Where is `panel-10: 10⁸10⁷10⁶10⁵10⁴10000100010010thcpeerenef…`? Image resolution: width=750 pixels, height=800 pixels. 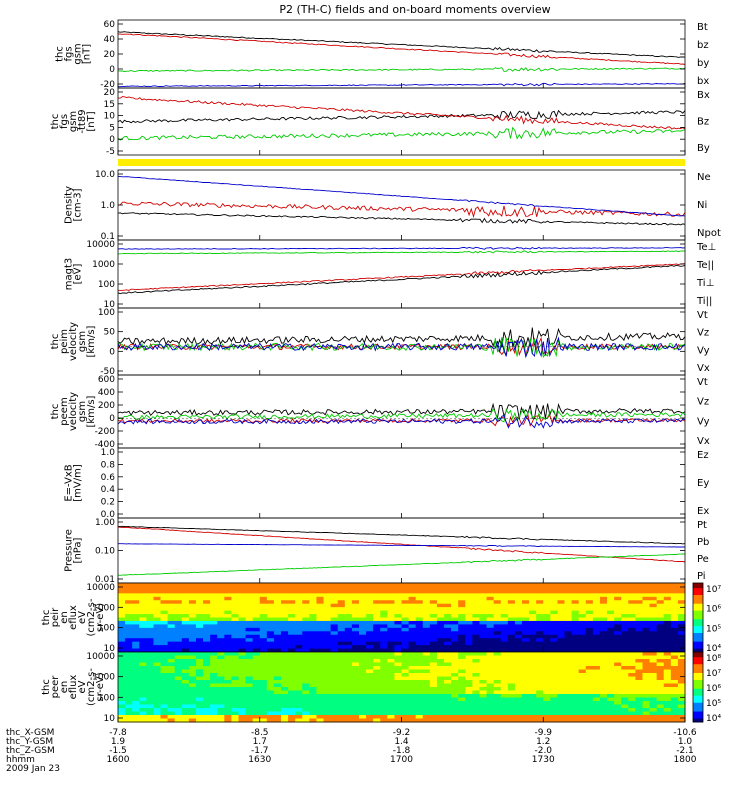 panel-10: 10⁸10⁷10⁶10⁵10⁴10000100010010thcpeerenef… is located at coordinates (381, 687).